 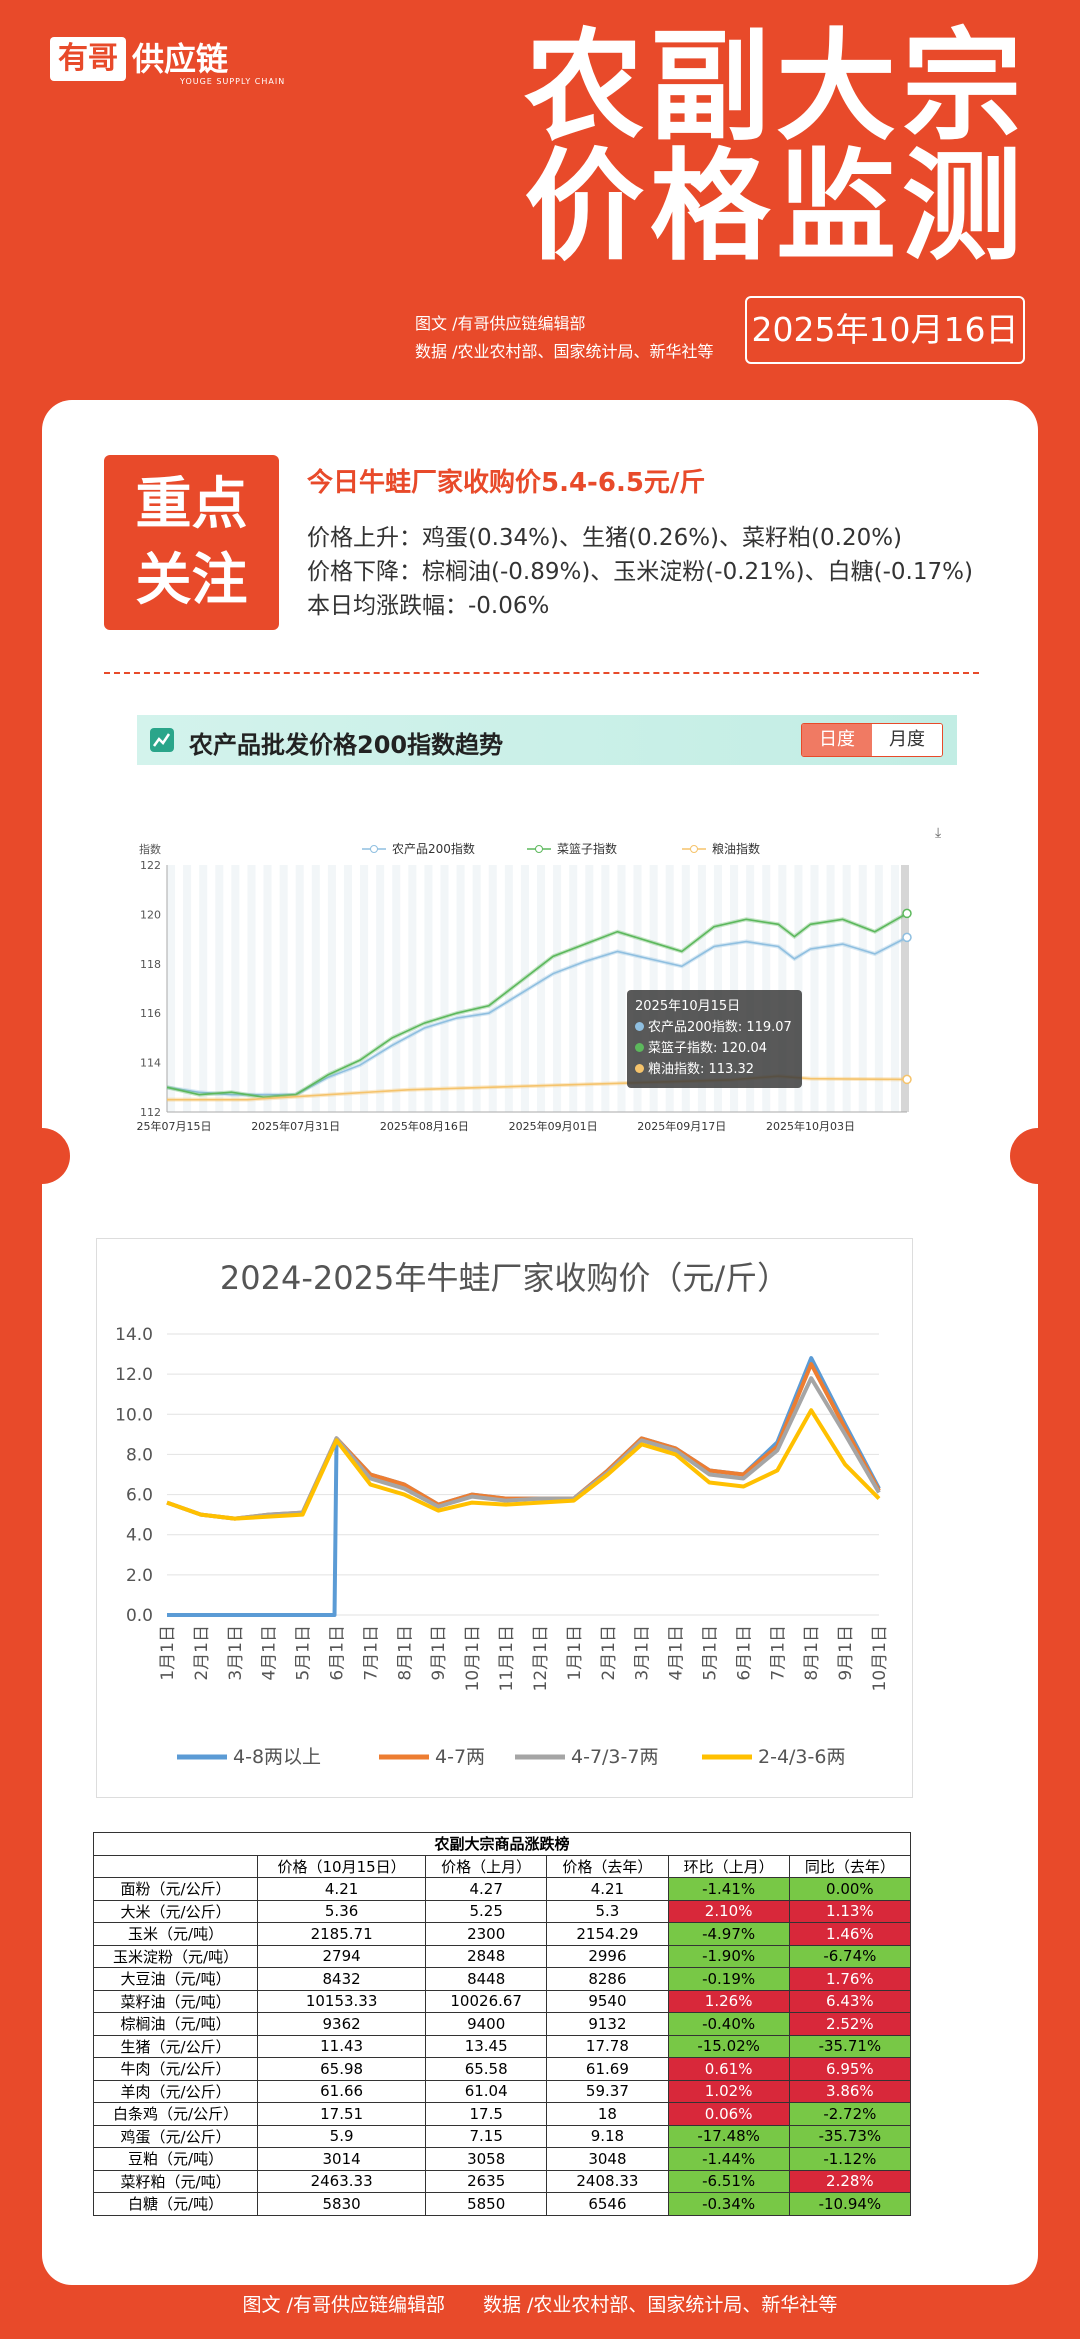 What do you see at coordinates (486, 2181) in the screenshot?
I see `price-last-month: 2635` at bounding box center [486, 2181].